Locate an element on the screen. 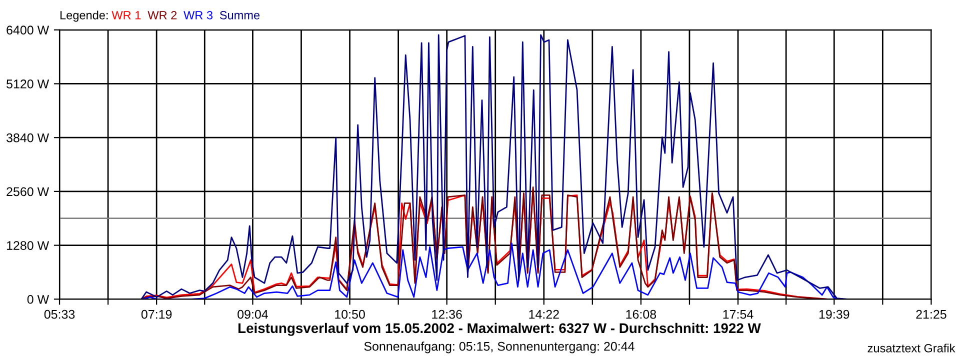 This screenshot has width=960, height=360. y-tick-label: 1280 W is located at coordinates (28, 245).